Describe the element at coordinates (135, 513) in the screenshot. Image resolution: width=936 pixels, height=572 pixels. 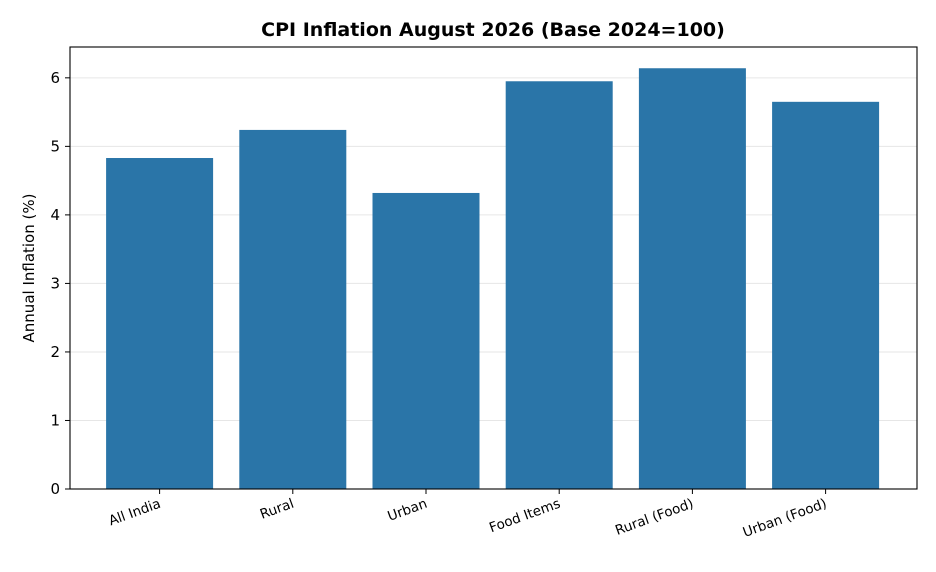
I see `x-tick-label: All India` at that location.